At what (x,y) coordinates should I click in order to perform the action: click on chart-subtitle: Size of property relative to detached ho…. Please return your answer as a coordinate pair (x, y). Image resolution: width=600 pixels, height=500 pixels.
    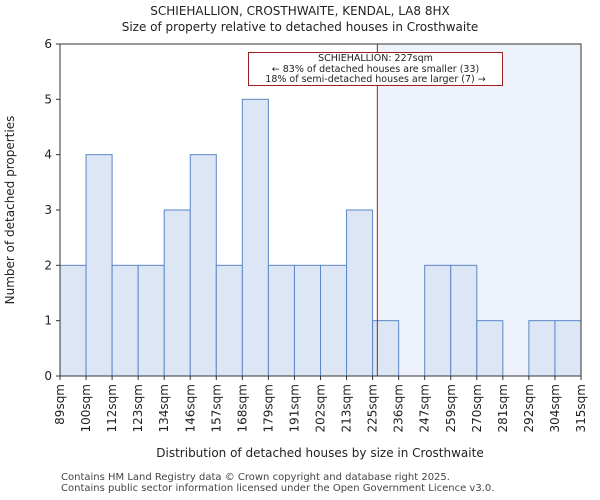
    Looking at the image, I should click on (300, 27).